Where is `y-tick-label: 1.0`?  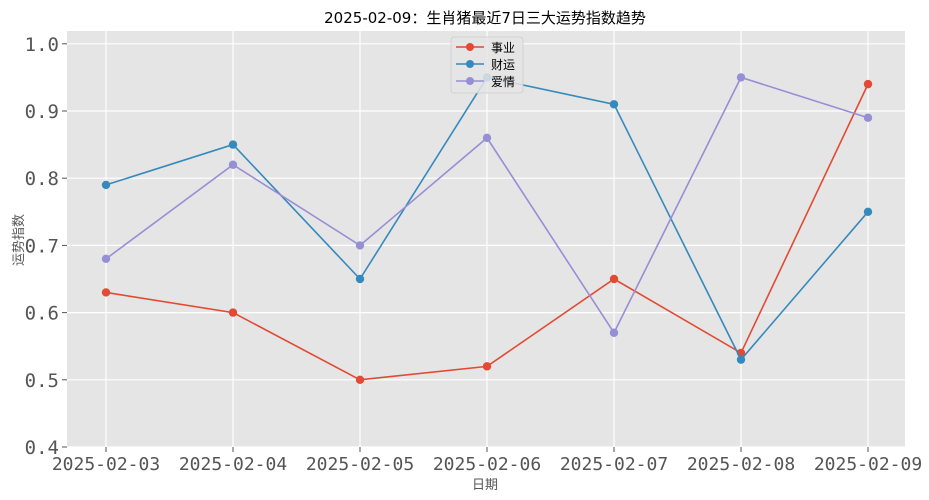
y-tick-label: 1.0 is located at coordinates (42, 45).